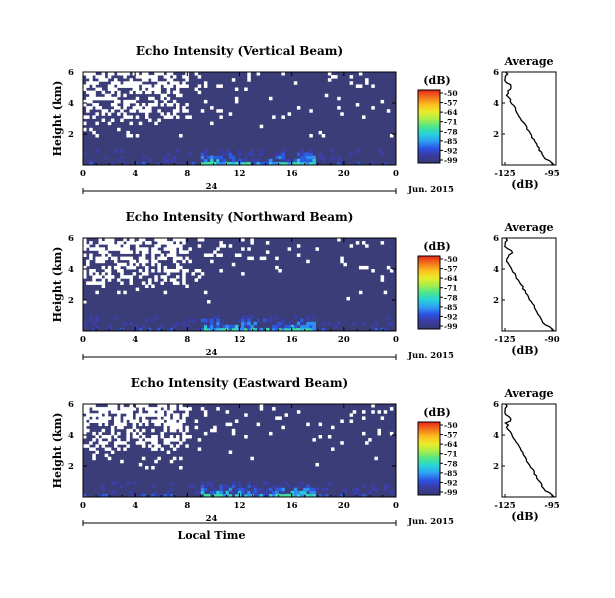 The width and height of the screenshot is (615, 598). Describe the element at coordinates (212, 187) in the screenshot. I see `date-day-label: 24` at that location.